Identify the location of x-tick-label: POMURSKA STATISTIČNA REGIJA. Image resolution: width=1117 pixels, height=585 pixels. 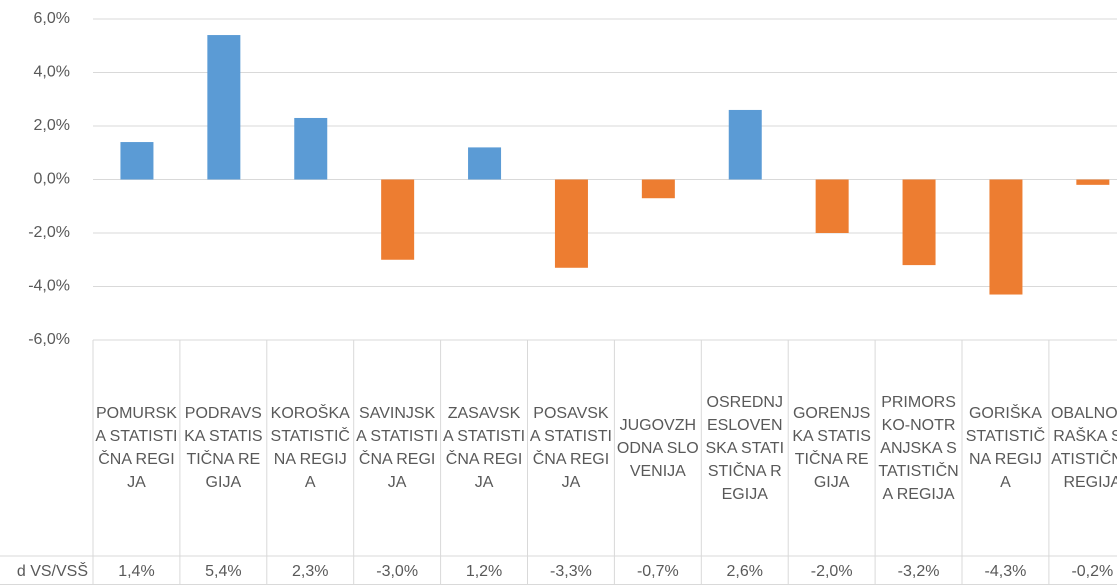
(136, 448).